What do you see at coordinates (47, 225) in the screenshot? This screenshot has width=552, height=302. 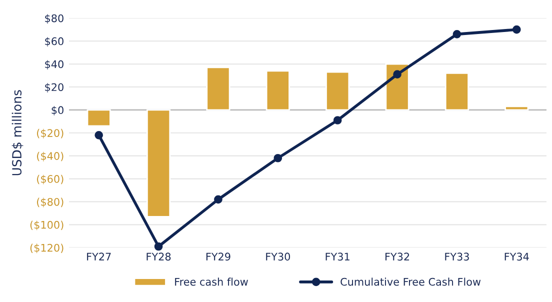 I see `y-tick-label: ($100)` at bounding box center [47, 225].